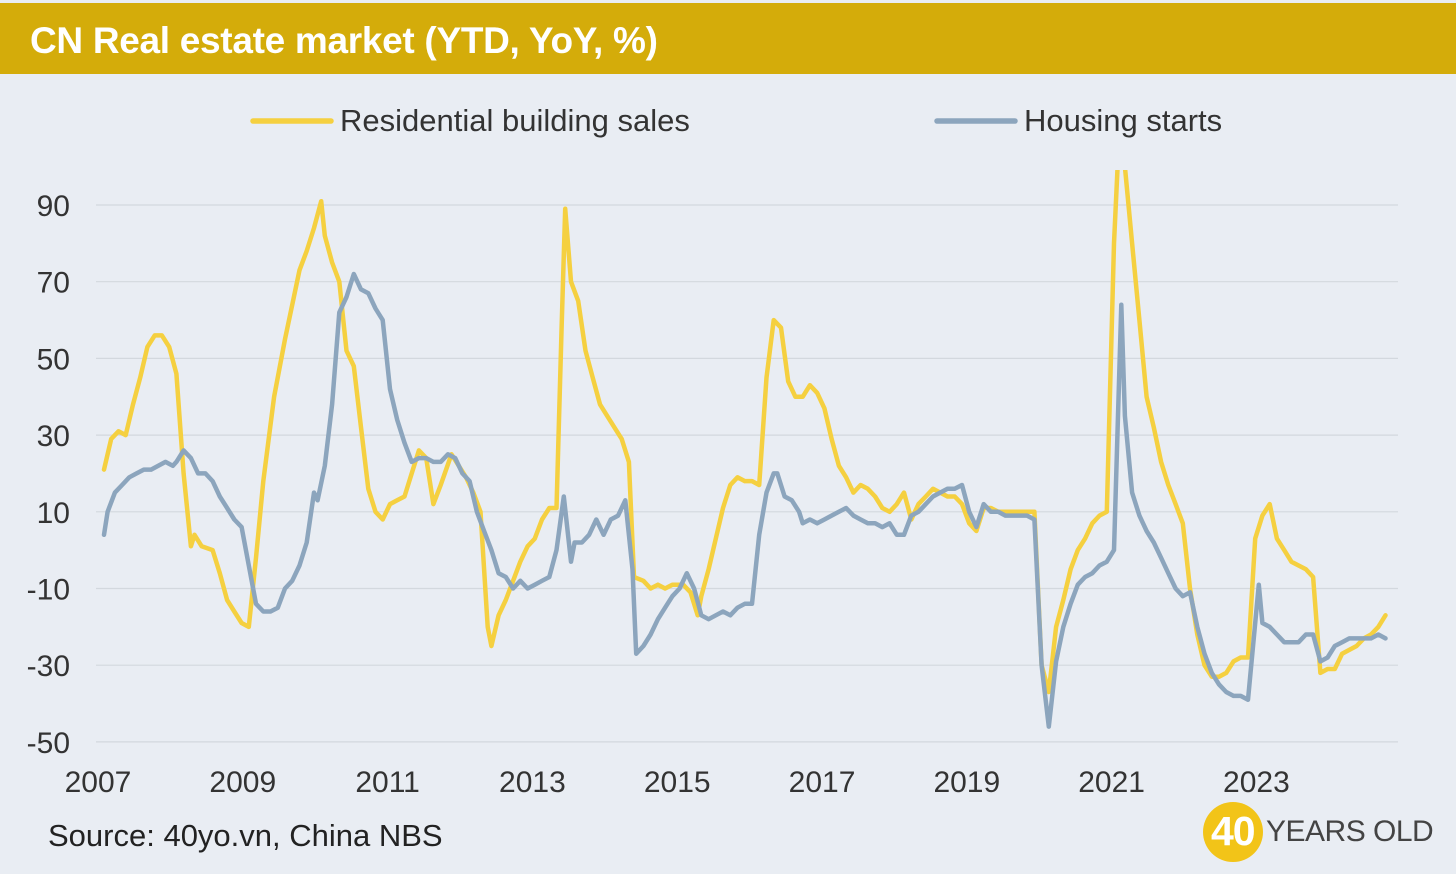  I want to click on x-tick-label: 2015, so click(677, 782).